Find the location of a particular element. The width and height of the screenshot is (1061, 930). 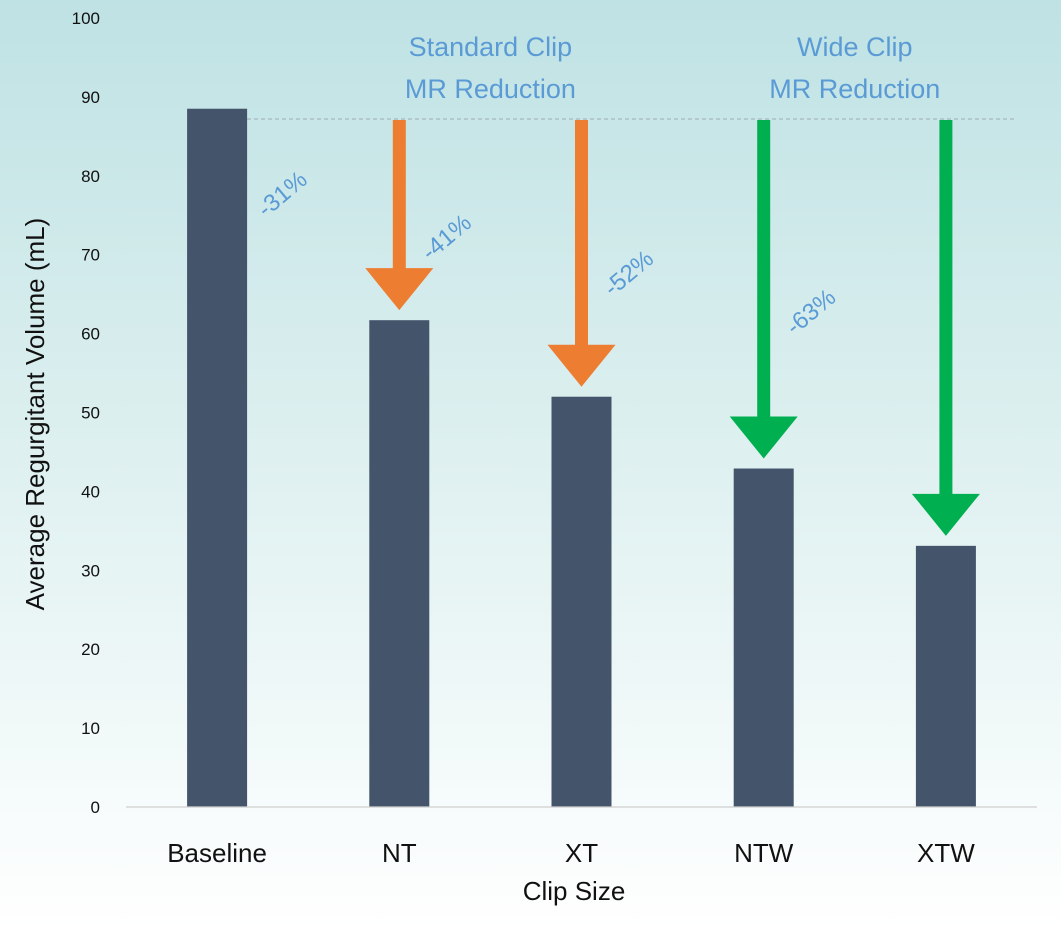

bar-ntw is located at coordinates (763, 637).